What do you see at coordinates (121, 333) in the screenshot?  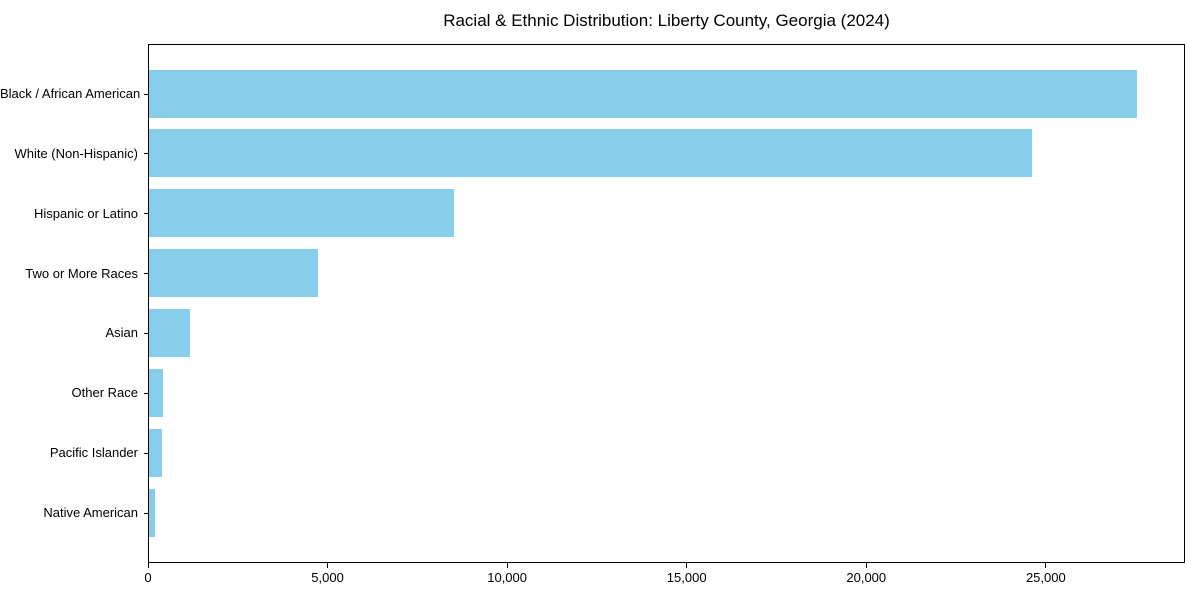 I see `y-tick-label: Asian` at bounding box center [121, 333].